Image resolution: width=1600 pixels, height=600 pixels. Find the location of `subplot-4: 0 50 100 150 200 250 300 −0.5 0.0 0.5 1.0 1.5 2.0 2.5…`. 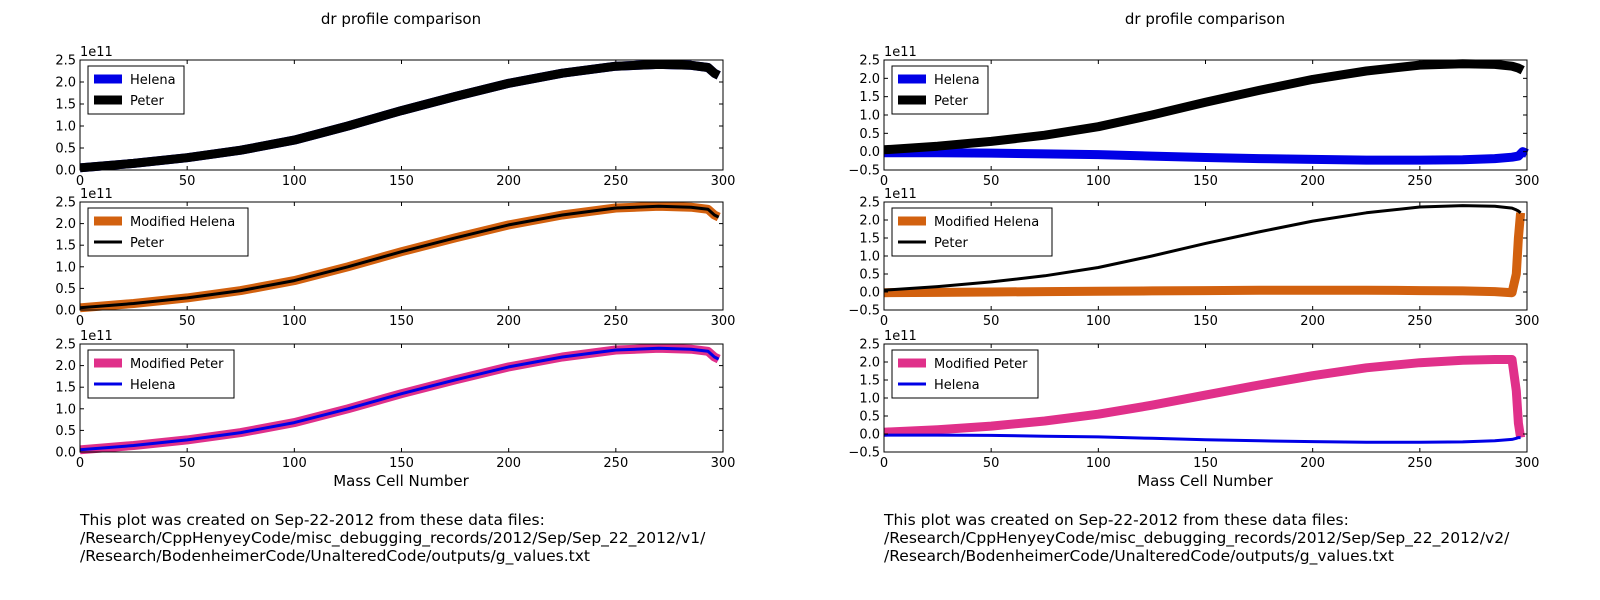

subplot-4: 0 50 100 150 200 250 300 −0.5 0.0 0.5 1.0 1.5 2.0 2.5… is located at coordinates (1193, 117).